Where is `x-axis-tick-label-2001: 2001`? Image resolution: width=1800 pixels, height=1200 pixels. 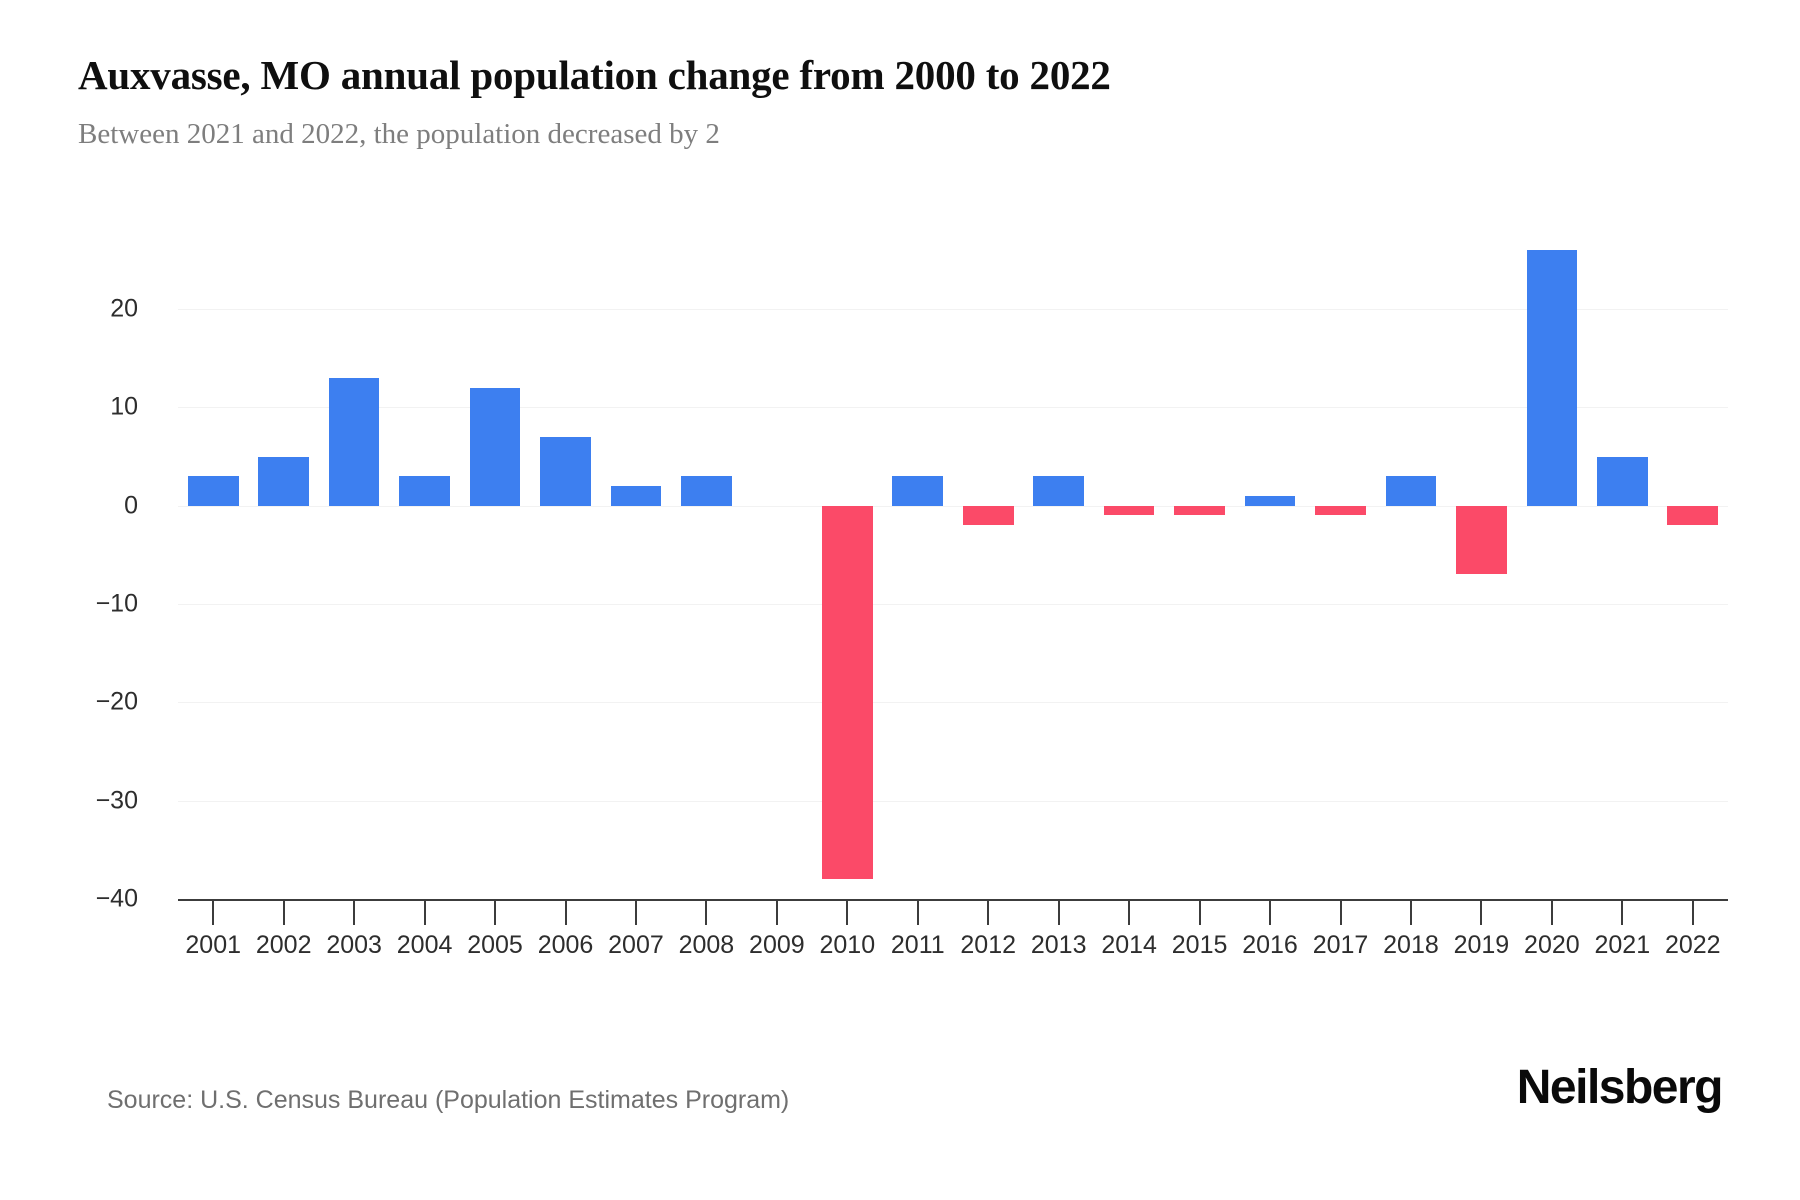 x-axis-tick-label-2001: 2001 is located at coordinates (213, 945).